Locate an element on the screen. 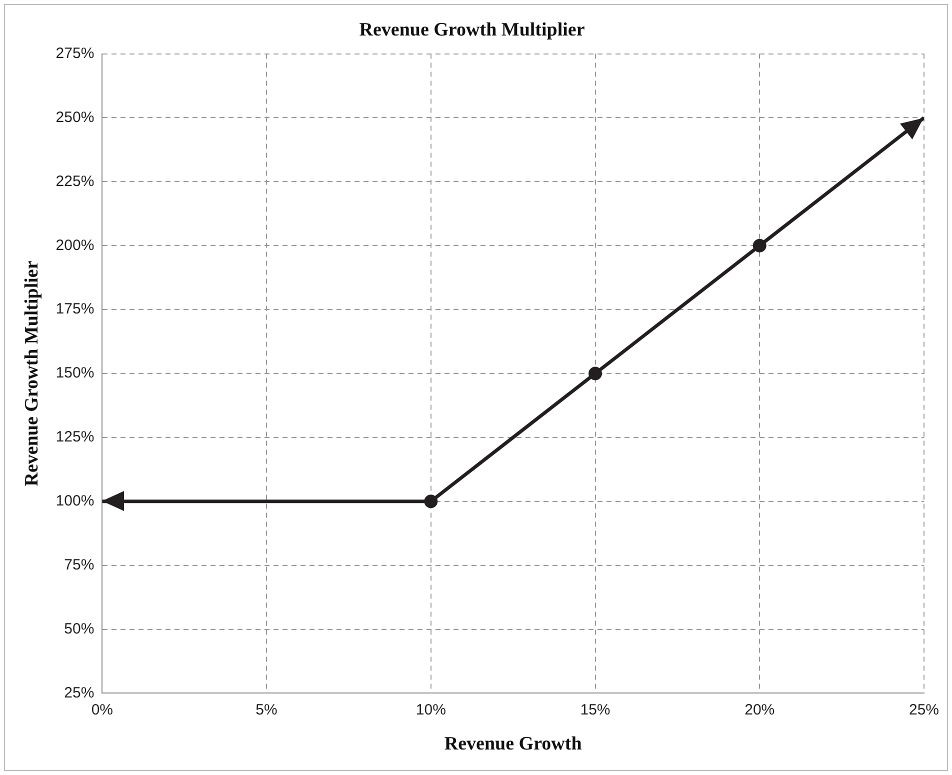 This screenshot has height=775, width=952. y-tick-label: 150% is located at coordinates (75, 373).